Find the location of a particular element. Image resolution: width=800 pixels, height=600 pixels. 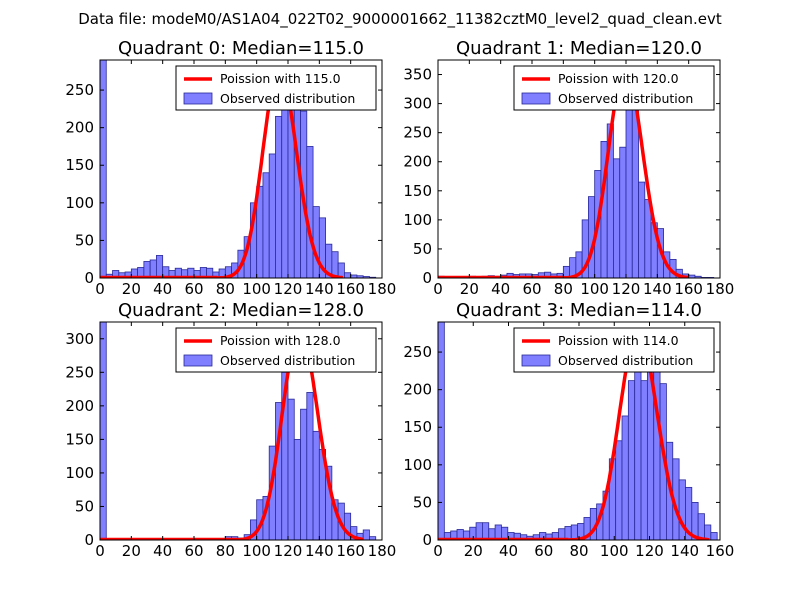

legend-label-poisson: Poission with 120.0 is located at coordinates (618, 78).